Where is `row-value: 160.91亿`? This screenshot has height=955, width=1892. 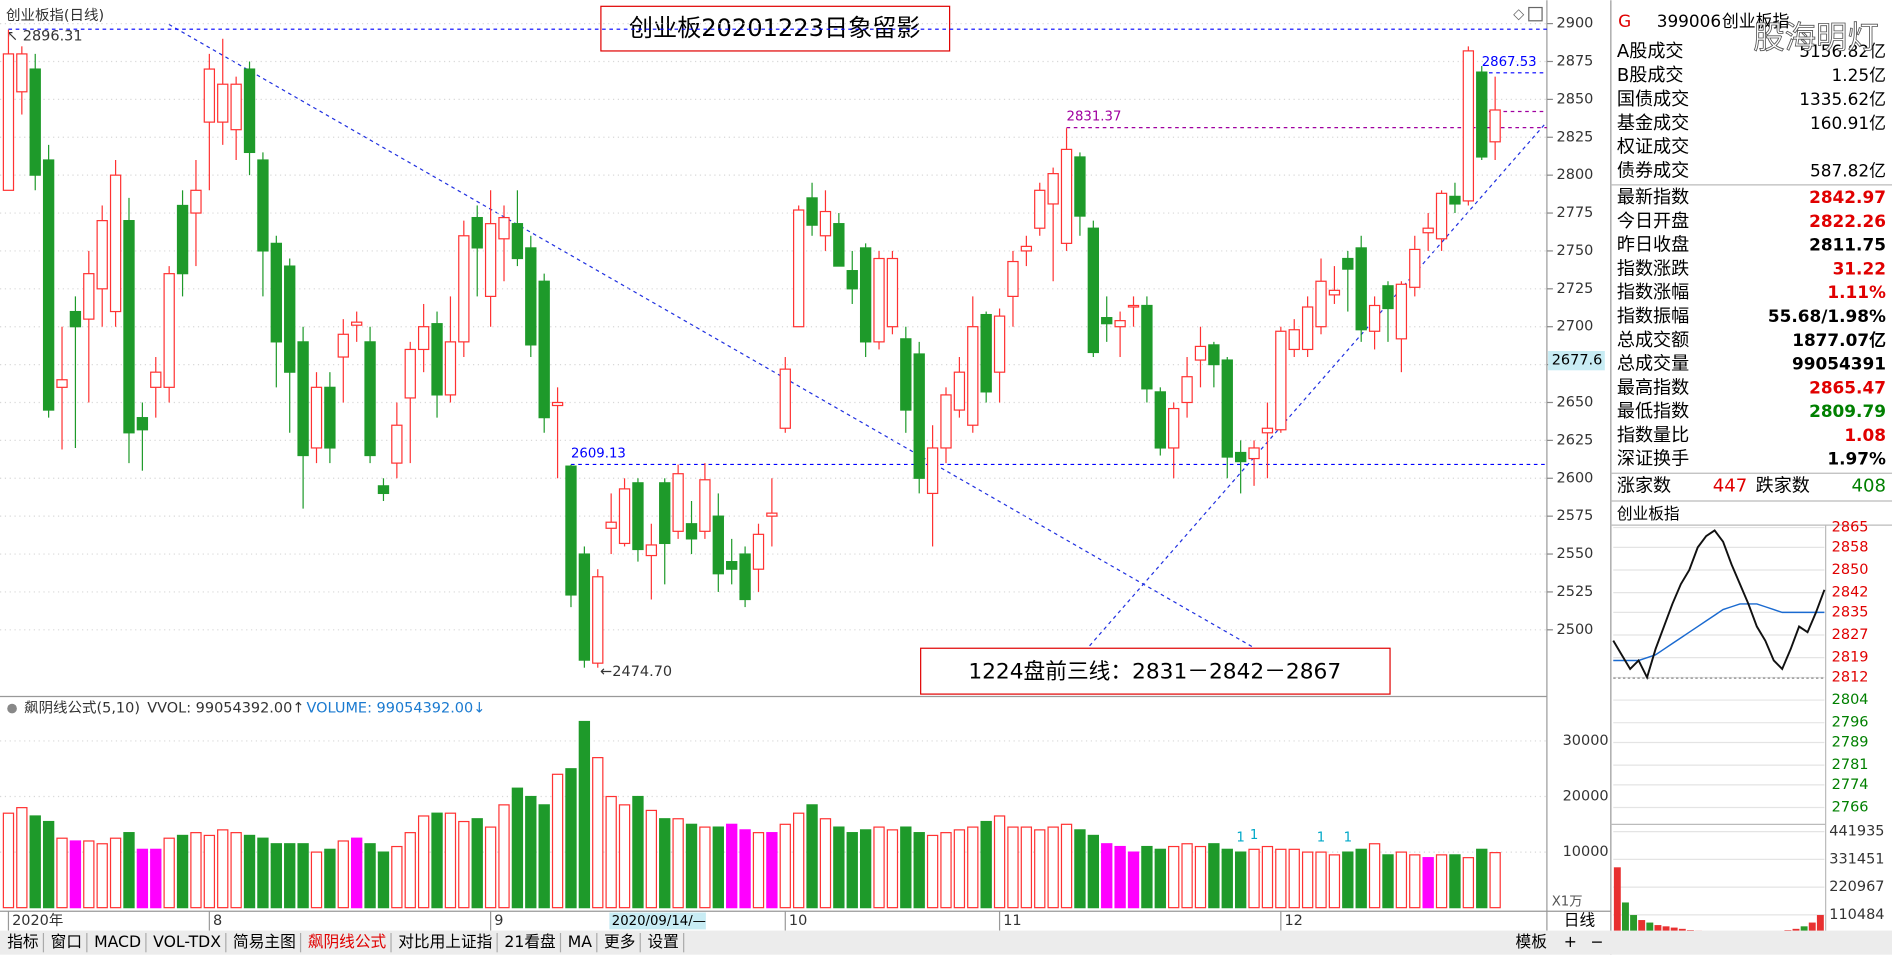
row-value: 160.91亿 is located at coordinates (1848, 123).